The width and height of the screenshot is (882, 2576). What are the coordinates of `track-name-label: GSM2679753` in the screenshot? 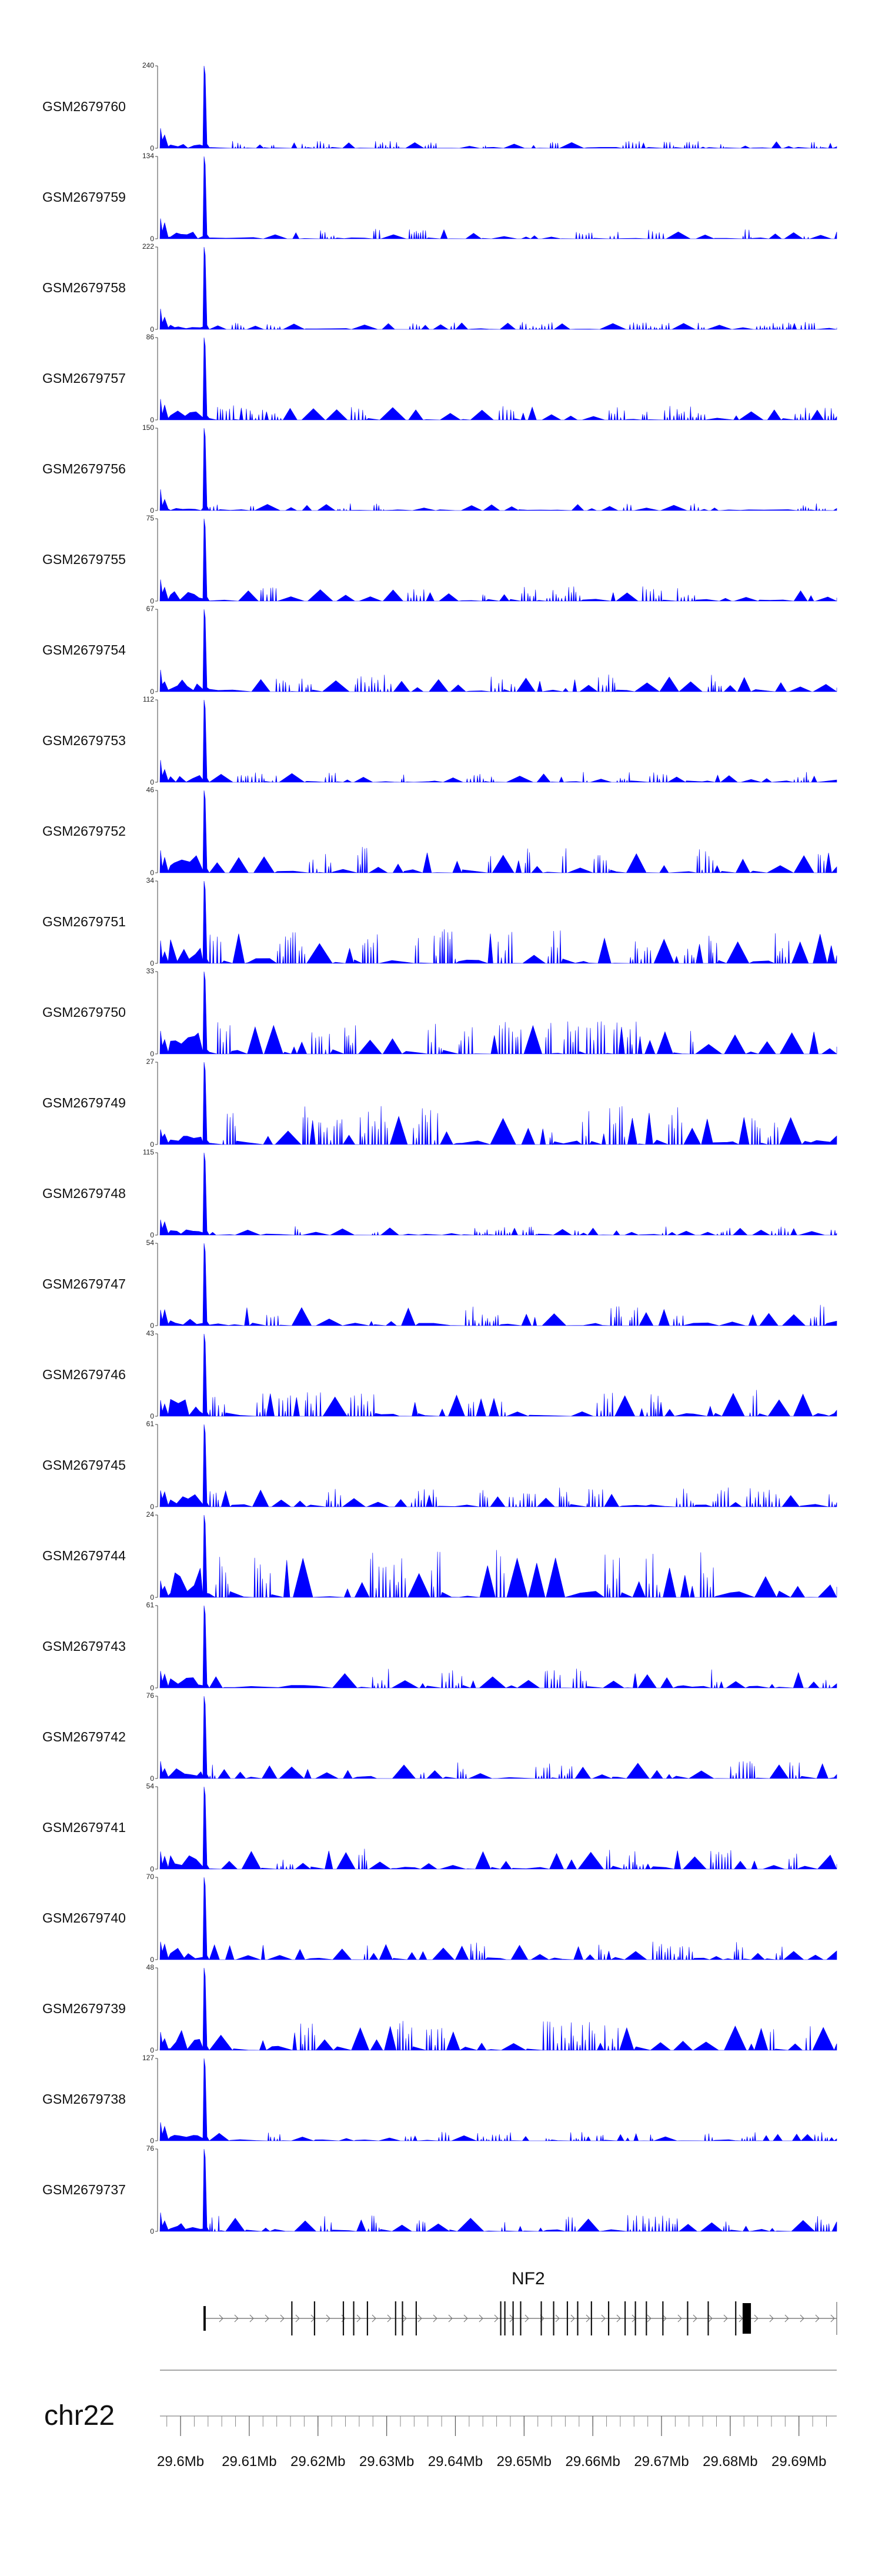 It's located at (84, 740).